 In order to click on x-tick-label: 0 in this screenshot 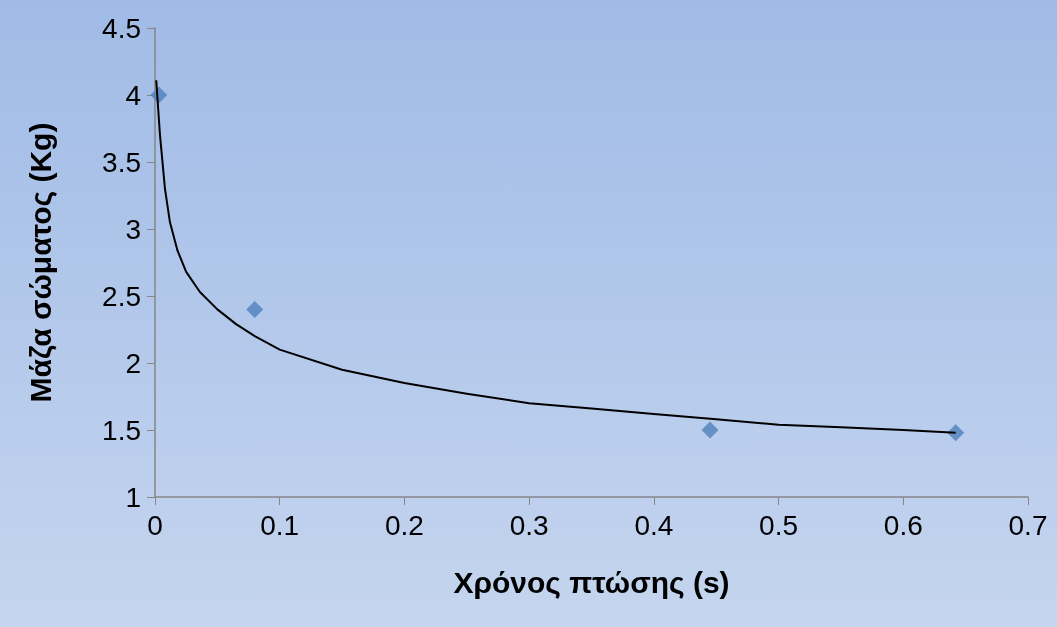, I will do `click(155, 525)`.